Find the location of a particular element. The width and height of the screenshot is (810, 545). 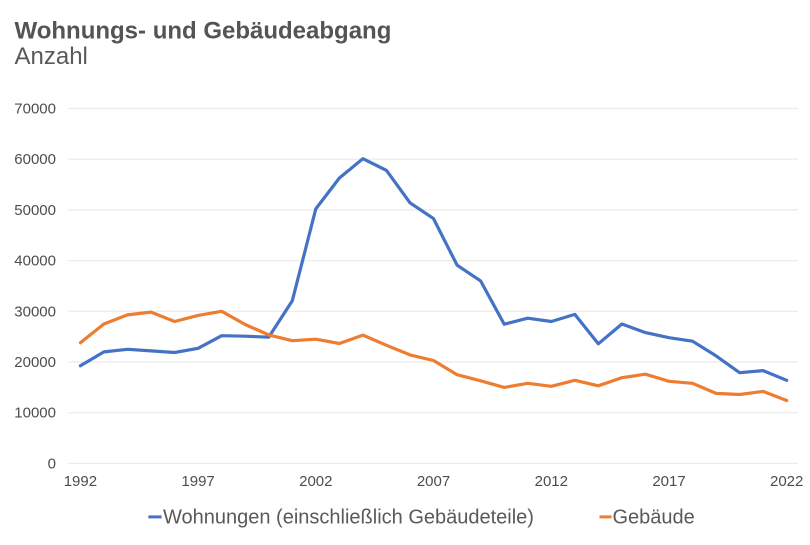

svg-text: 1997 is located at coordinates (197, 481).